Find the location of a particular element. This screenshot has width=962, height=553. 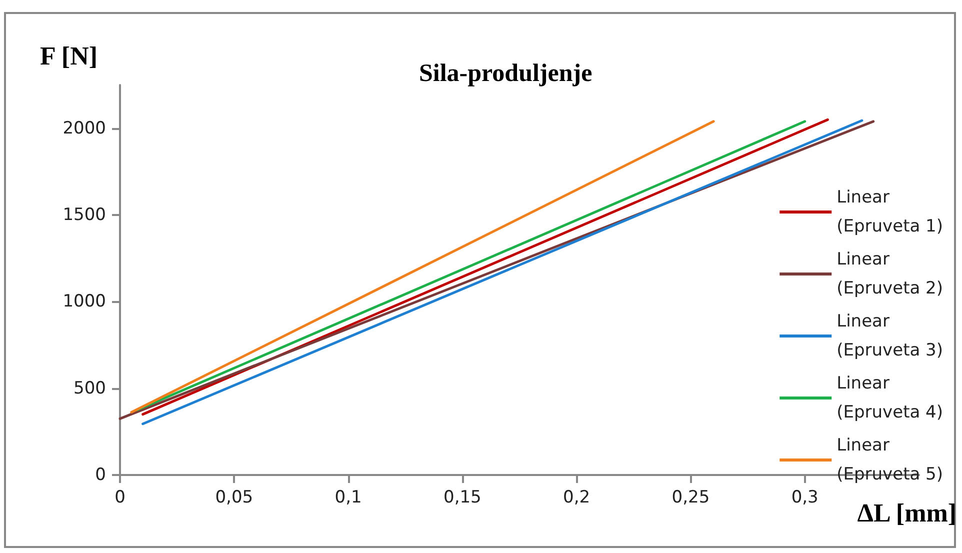

y-tick-label: 1000 is located at coordinates (84, 302).